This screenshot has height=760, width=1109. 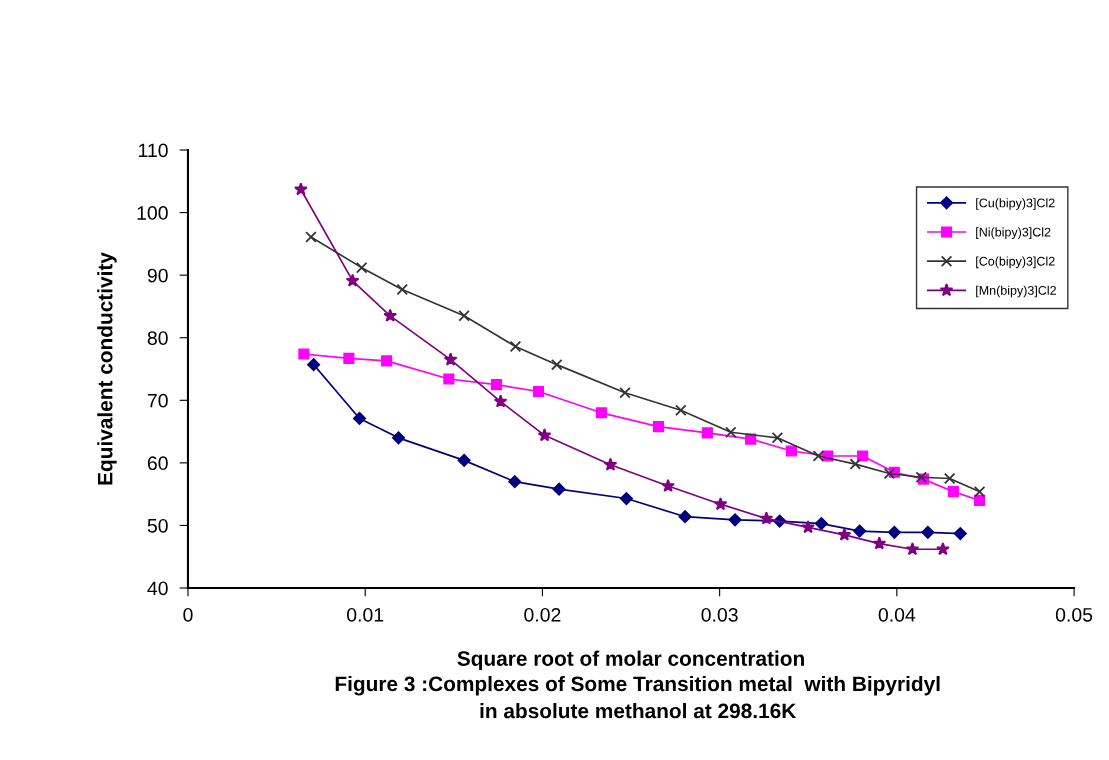 I want to click on y-tick-label: 40, so click(x=157, y=588).